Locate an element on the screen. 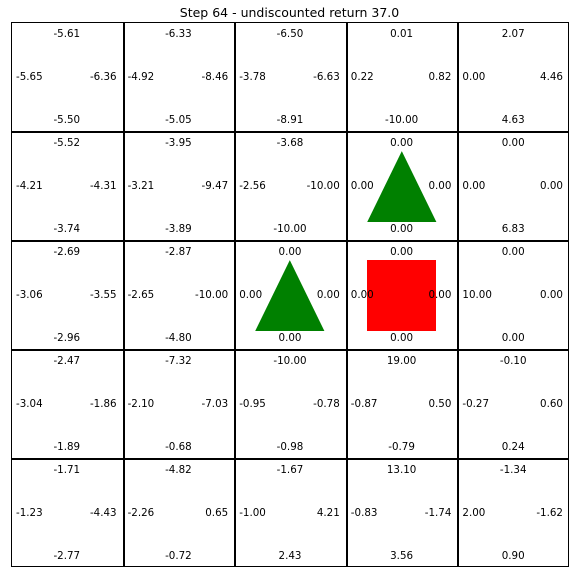 The image size is (575, 577). grid-cell-r4-c2: -1.67 2.43 -1.00 4.21 is located at coordinates (290, 512).